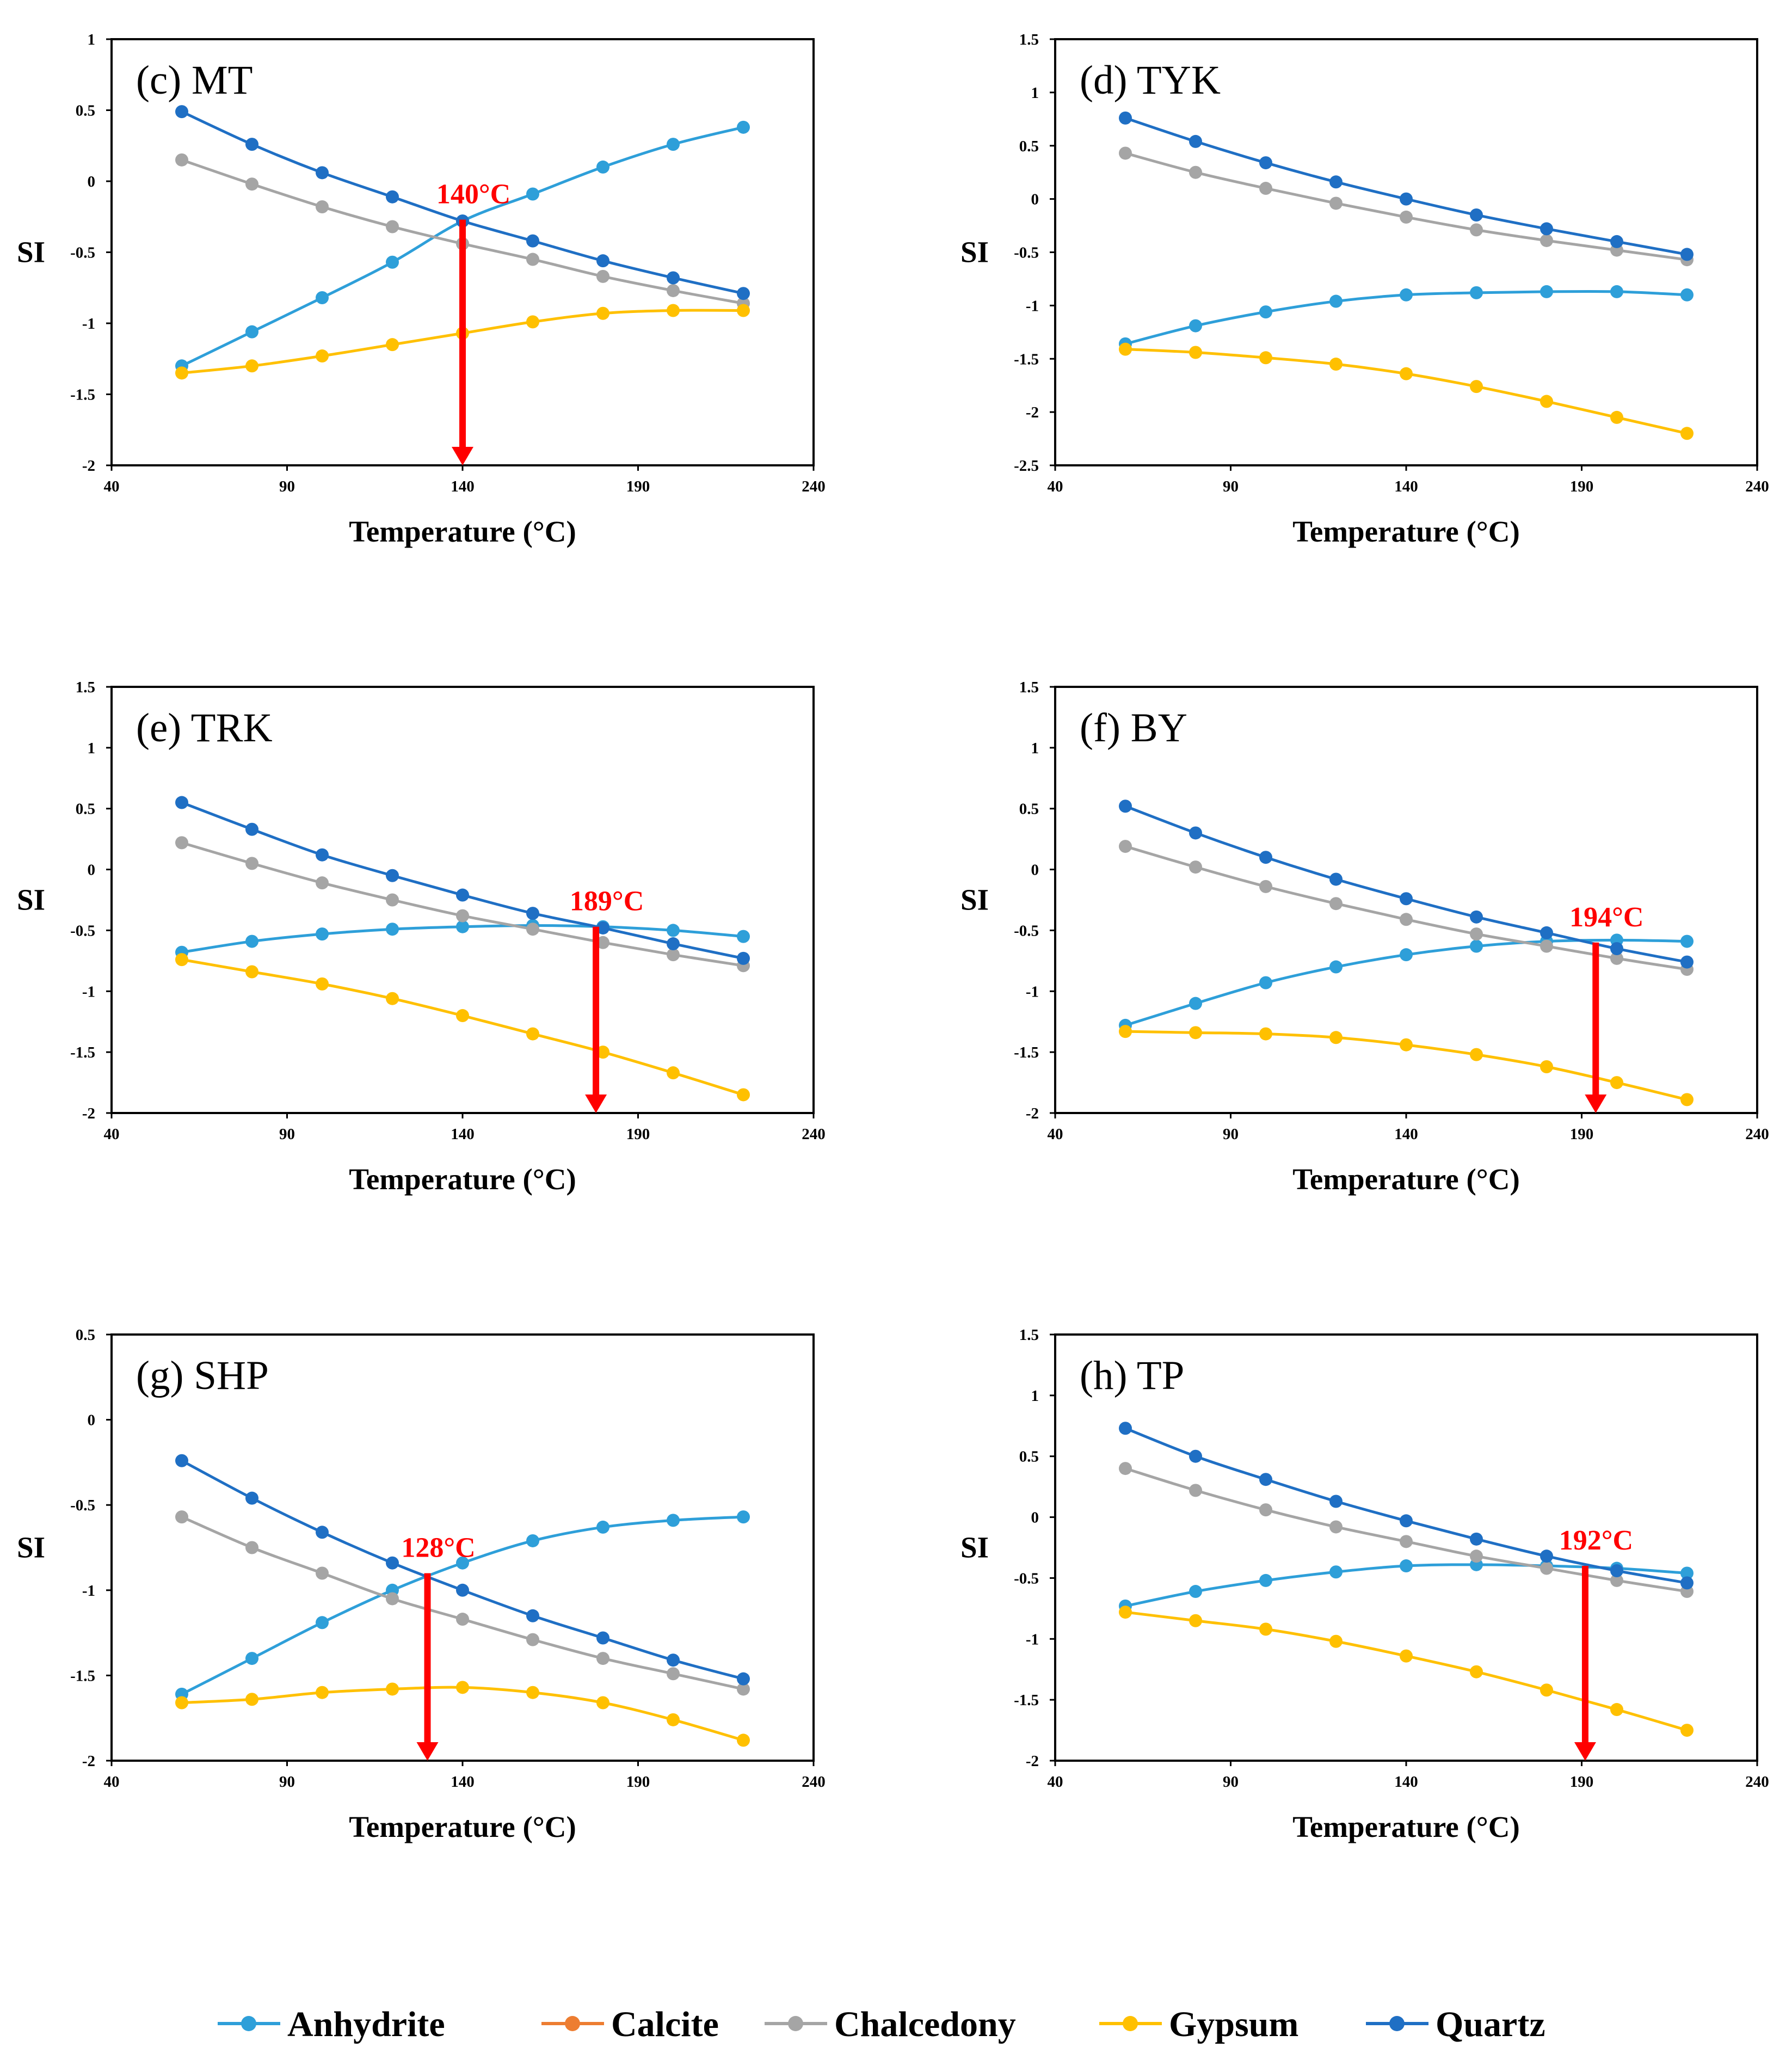 This screenshot has height=2072, width=1792. I want to click on legend-label: Quartz, so click(1490, 2025).